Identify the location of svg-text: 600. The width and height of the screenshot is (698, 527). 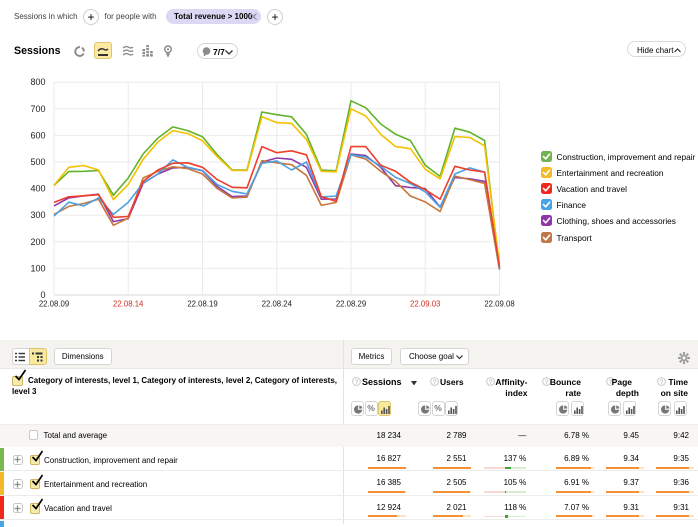
(37, 135).